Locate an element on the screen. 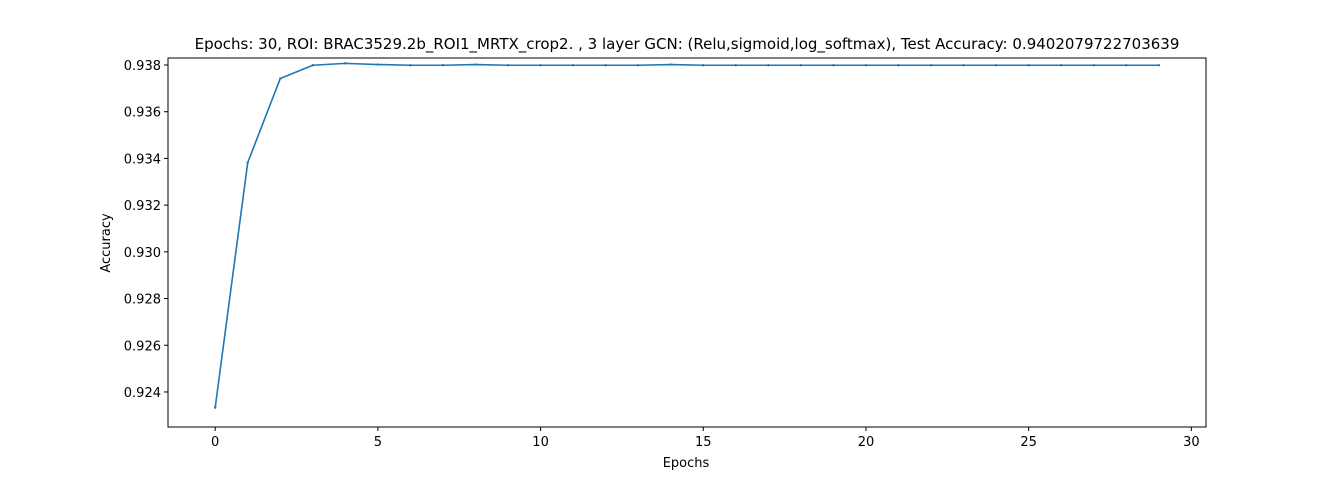 This screenshot has width=1340, height=484. y-tick-label: 0.930 is located at coordinates (142, 253).